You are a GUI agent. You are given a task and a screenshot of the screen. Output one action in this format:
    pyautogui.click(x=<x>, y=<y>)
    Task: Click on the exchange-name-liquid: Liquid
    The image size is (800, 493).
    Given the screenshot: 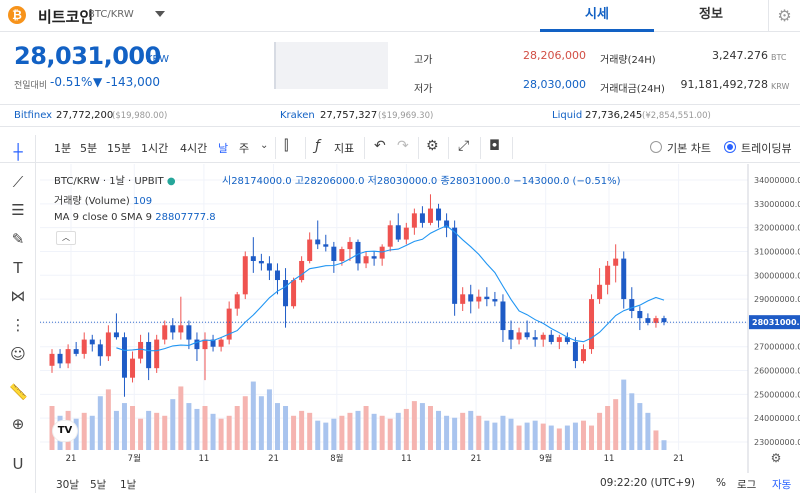 What is the action you would take?
    pyautogui.click(x=567, y=115)
    